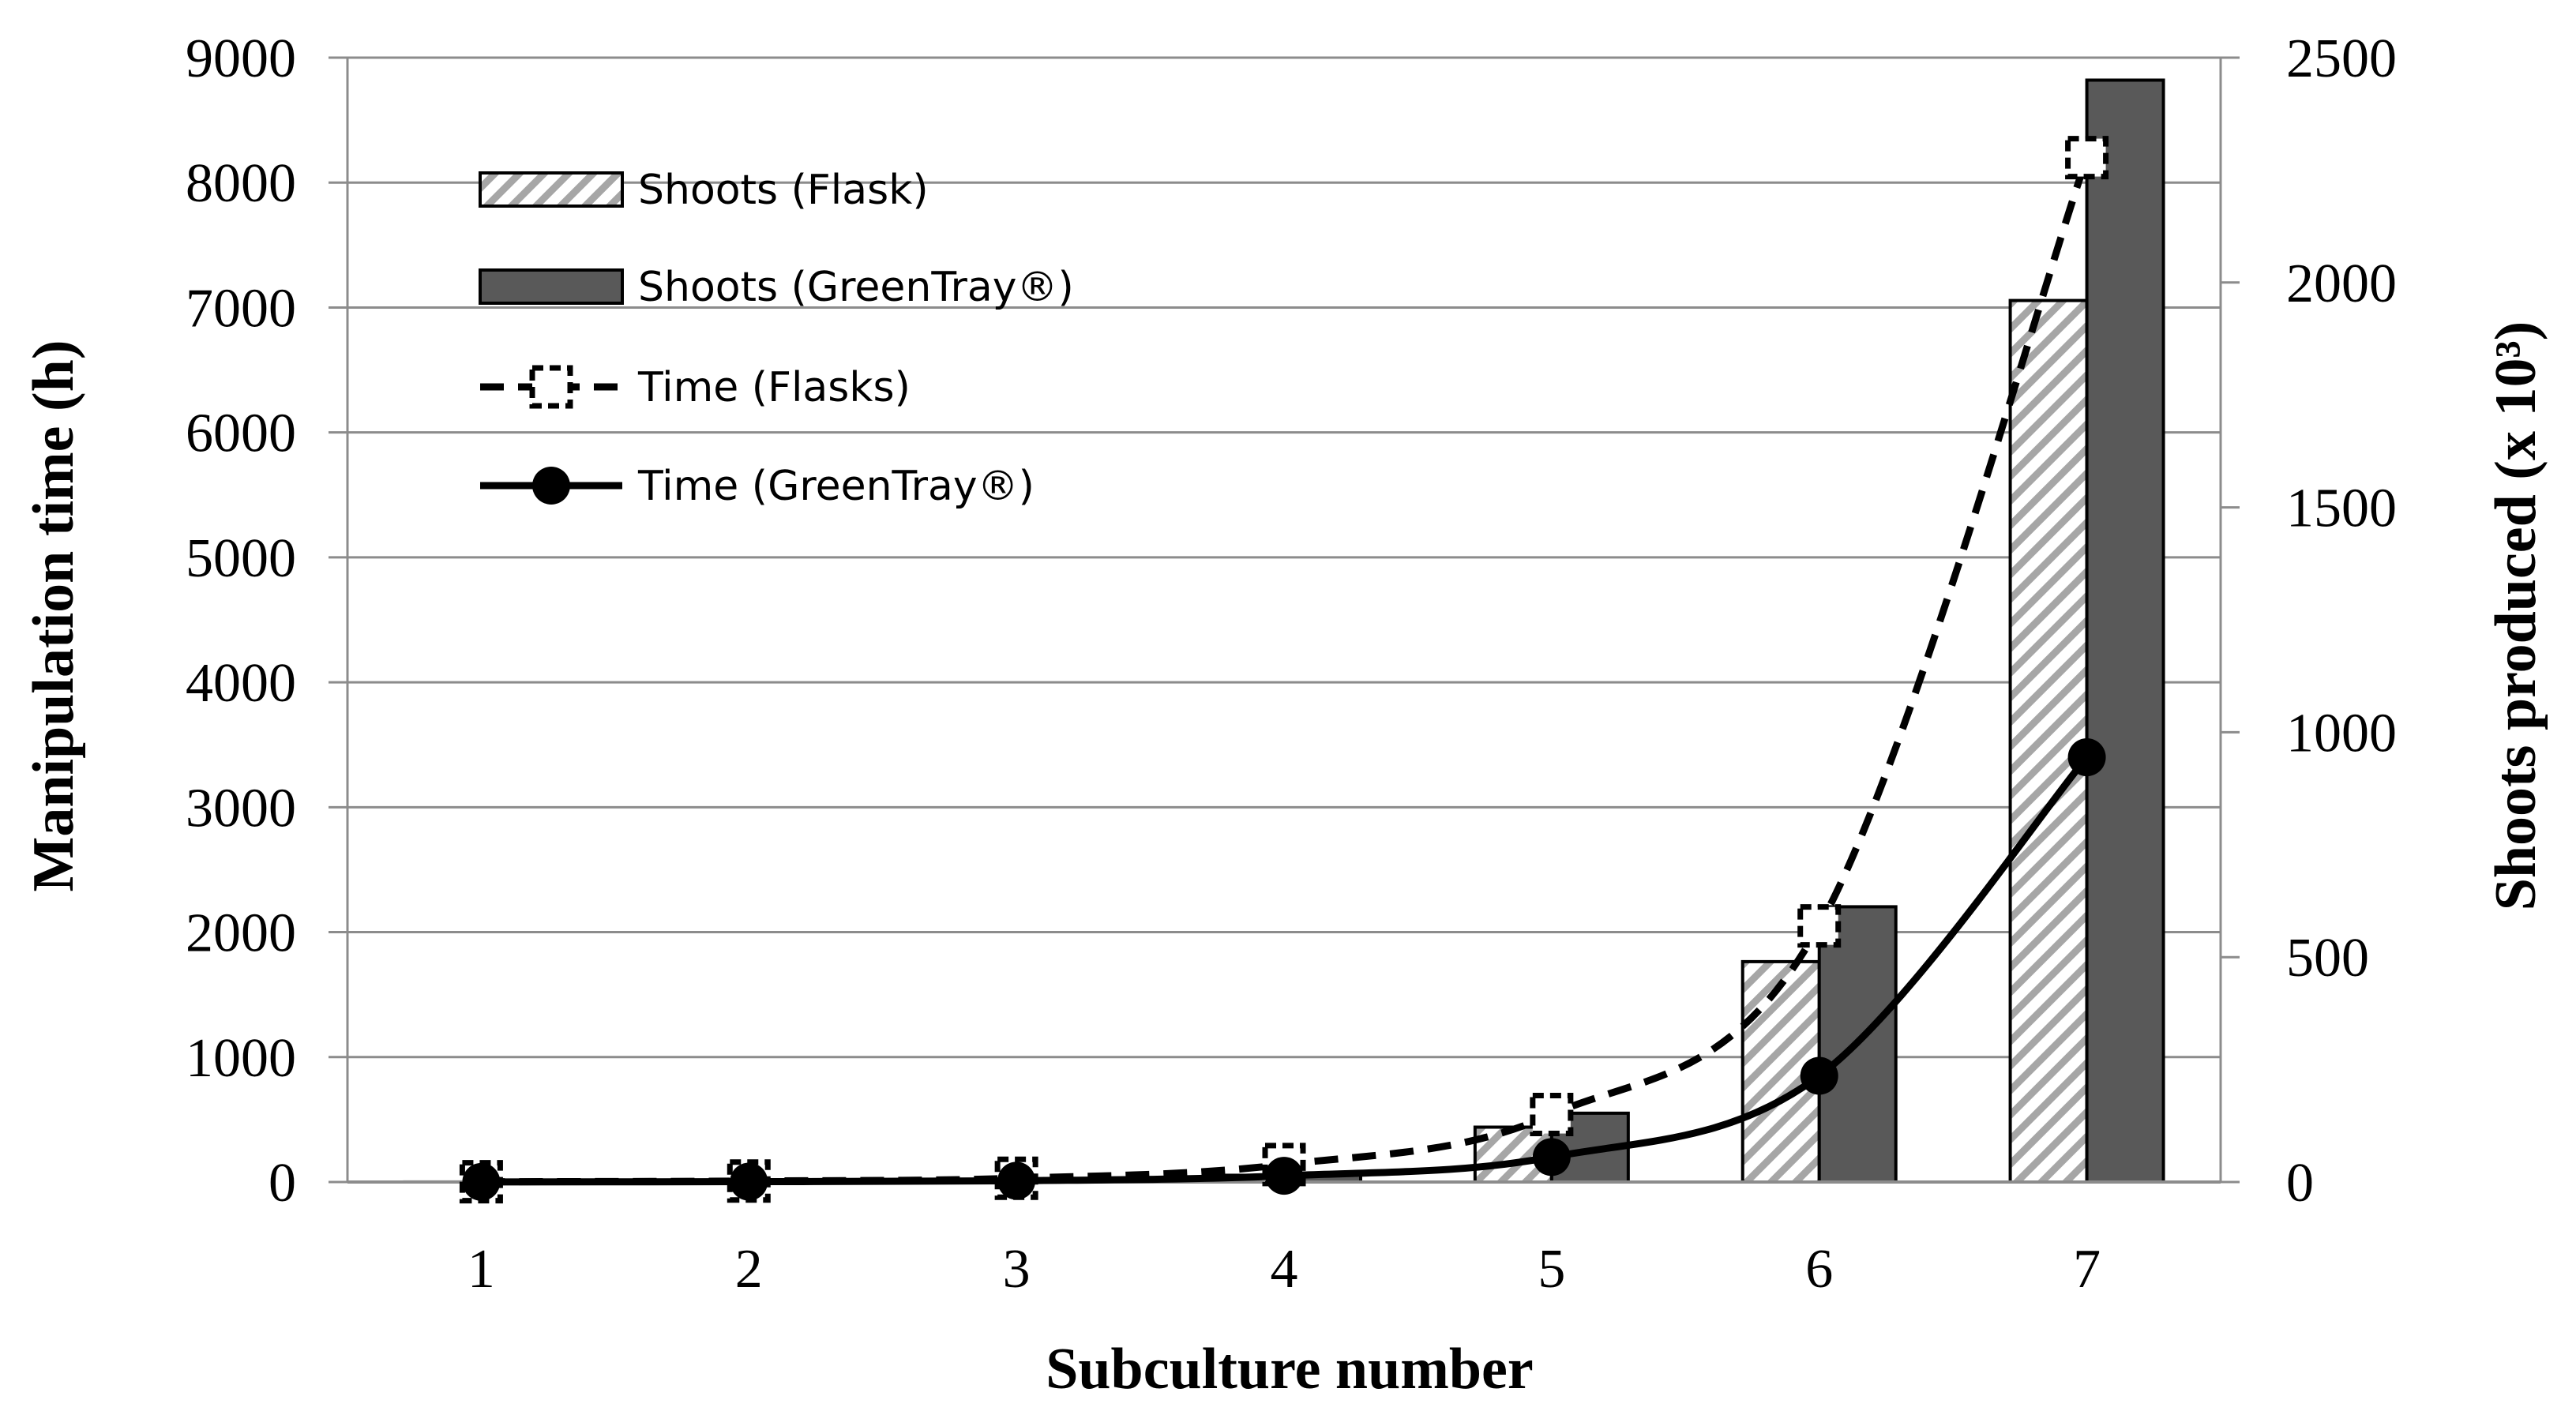 Image resolution: width=2576 pixels, height=1411 pixels. What do you see at coordinates (241, 308) in the screenshot?
I see `y-tick-label: 7000` at bounding box center [241, 308].